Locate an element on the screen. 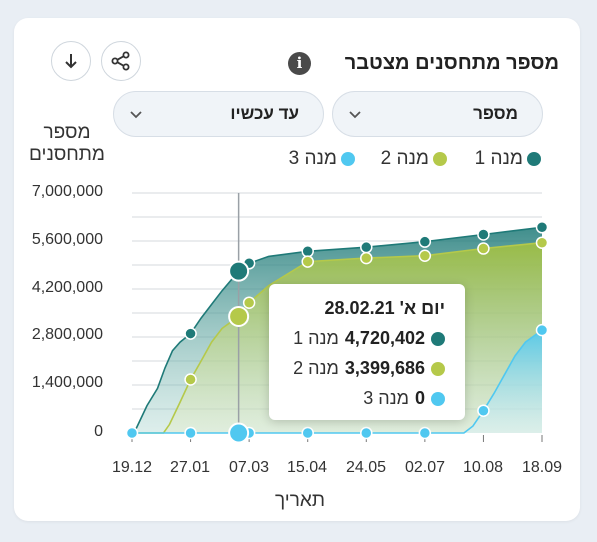 The width and height of the screenshot is (597, 542). y-axis-label: מספר מתחסנים is located at coordinates (67, 143).